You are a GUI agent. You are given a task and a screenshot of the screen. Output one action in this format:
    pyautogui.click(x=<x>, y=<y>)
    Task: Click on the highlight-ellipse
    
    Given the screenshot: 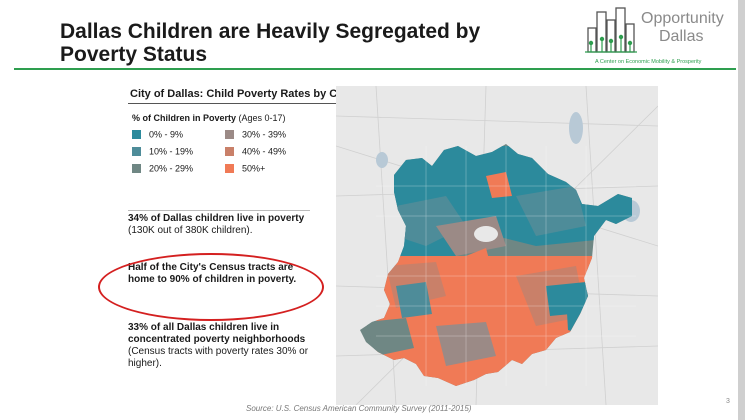 What is the action you would take?
    pyautogui.click(x=211, y=287)
    